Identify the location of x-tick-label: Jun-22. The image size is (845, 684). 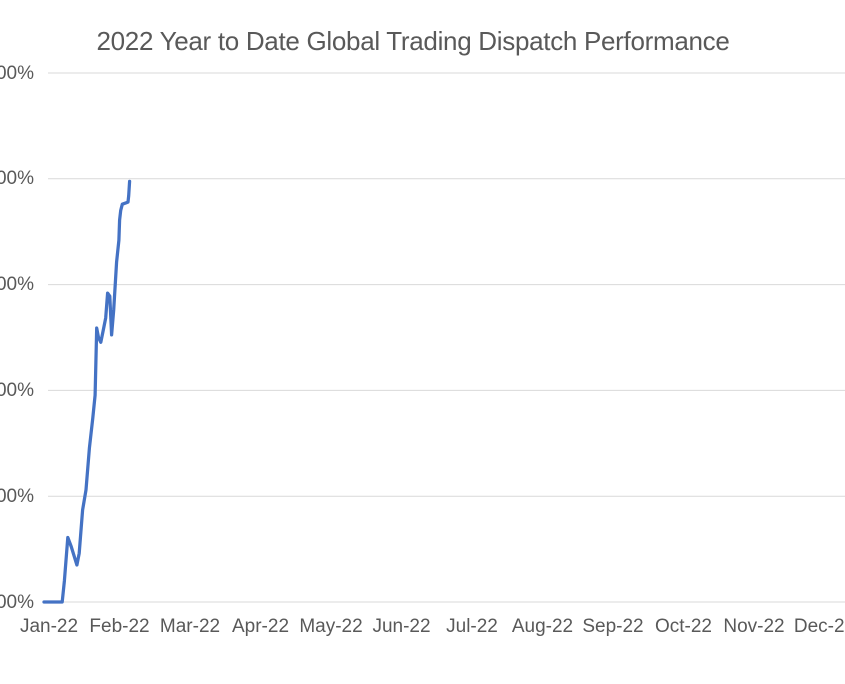
(401, 626).